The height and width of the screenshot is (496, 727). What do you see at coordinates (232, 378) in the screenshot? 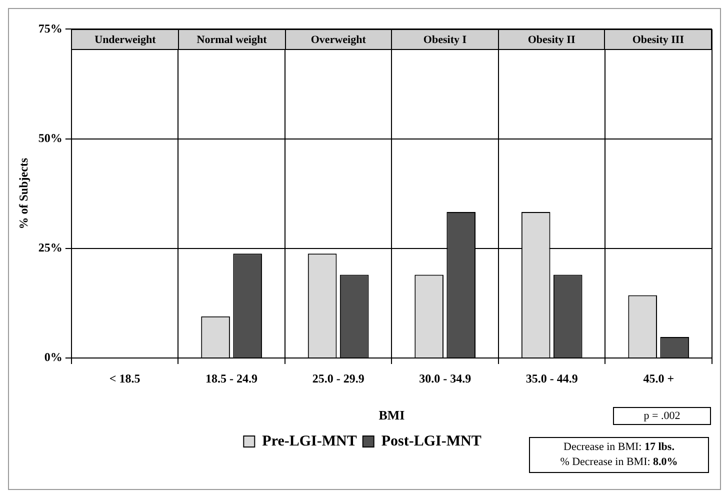
I see `x-tick-label: 18.5 - 24.9` at bounding box center [232, 378].